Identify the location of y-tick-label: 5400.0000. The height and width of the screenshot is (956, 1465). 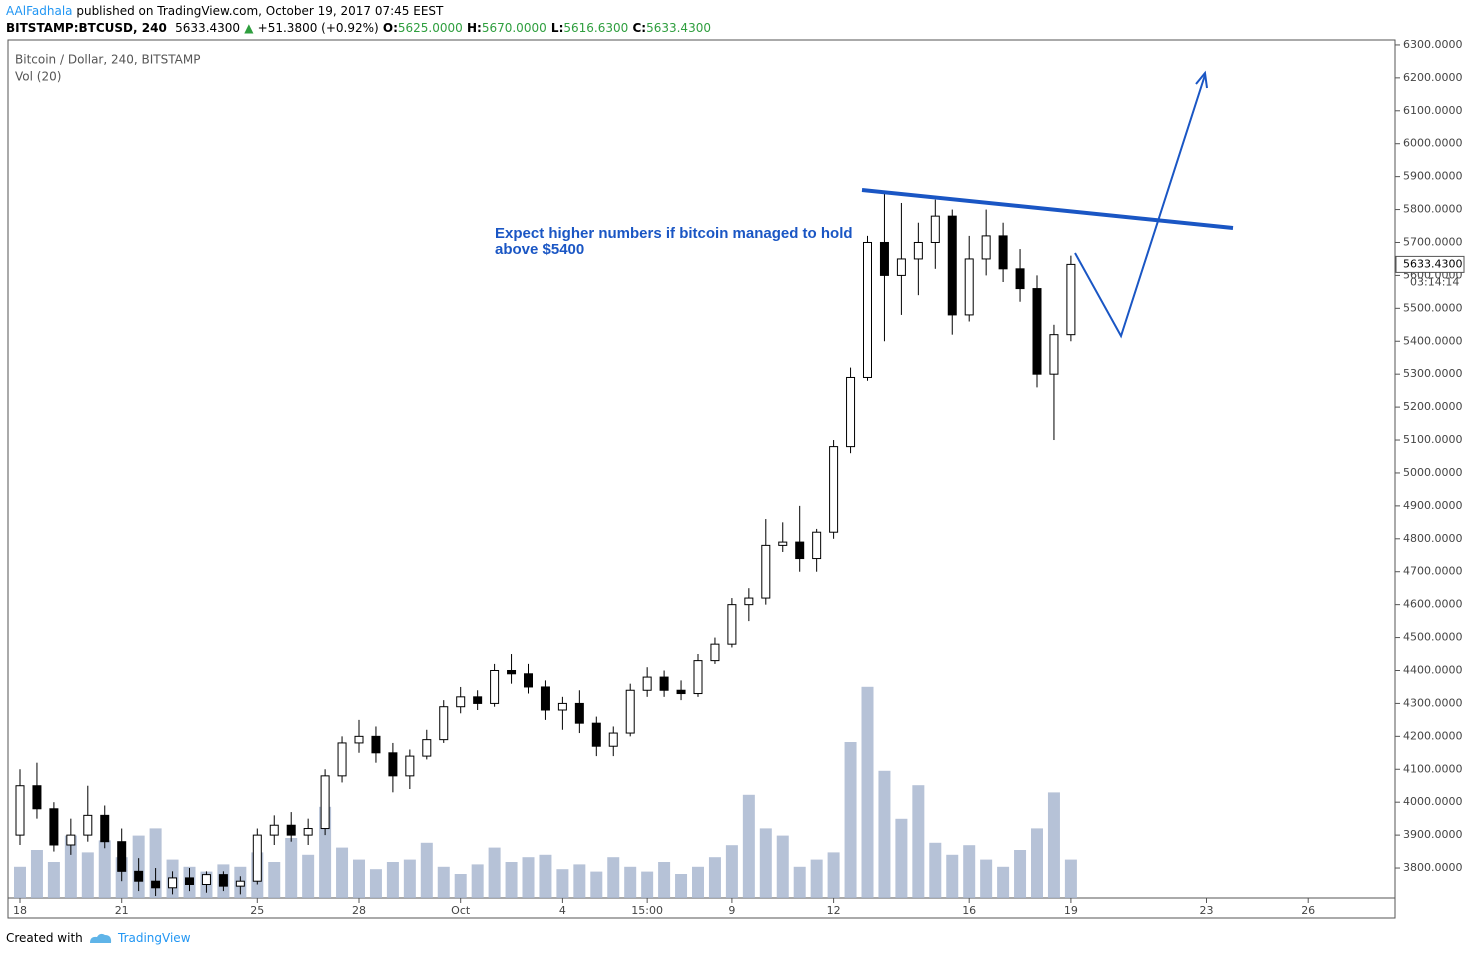
(1433, 340).